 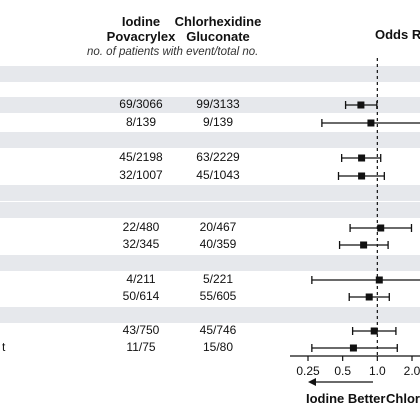 I want to click on column-header-odds-ratio: Odds Rat, so click(x=397, y=34).